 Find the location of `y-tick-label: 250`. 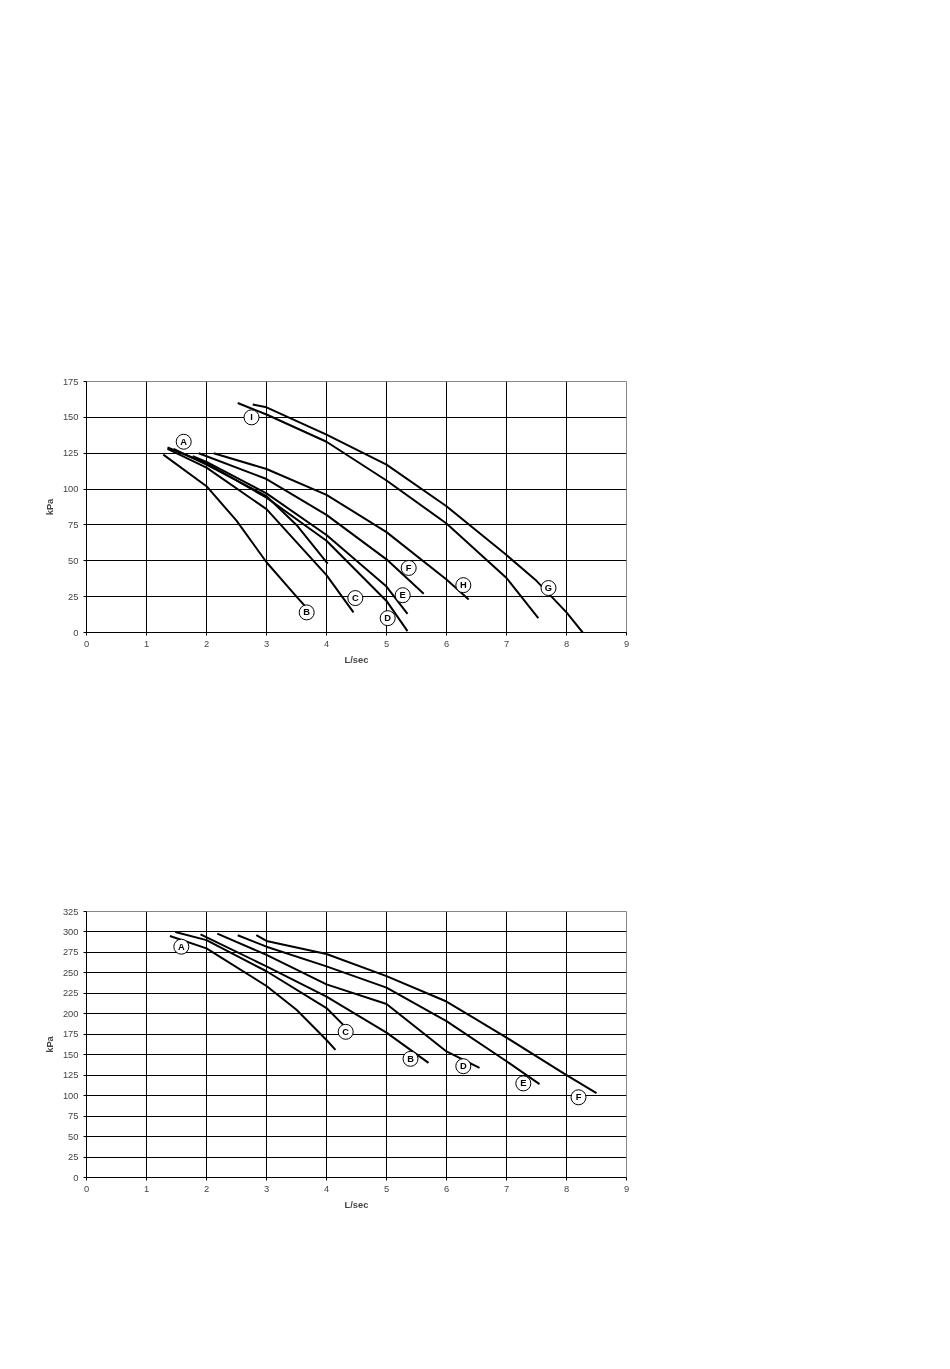

y-tick-label: 250 is located at coordinates (70, 972).